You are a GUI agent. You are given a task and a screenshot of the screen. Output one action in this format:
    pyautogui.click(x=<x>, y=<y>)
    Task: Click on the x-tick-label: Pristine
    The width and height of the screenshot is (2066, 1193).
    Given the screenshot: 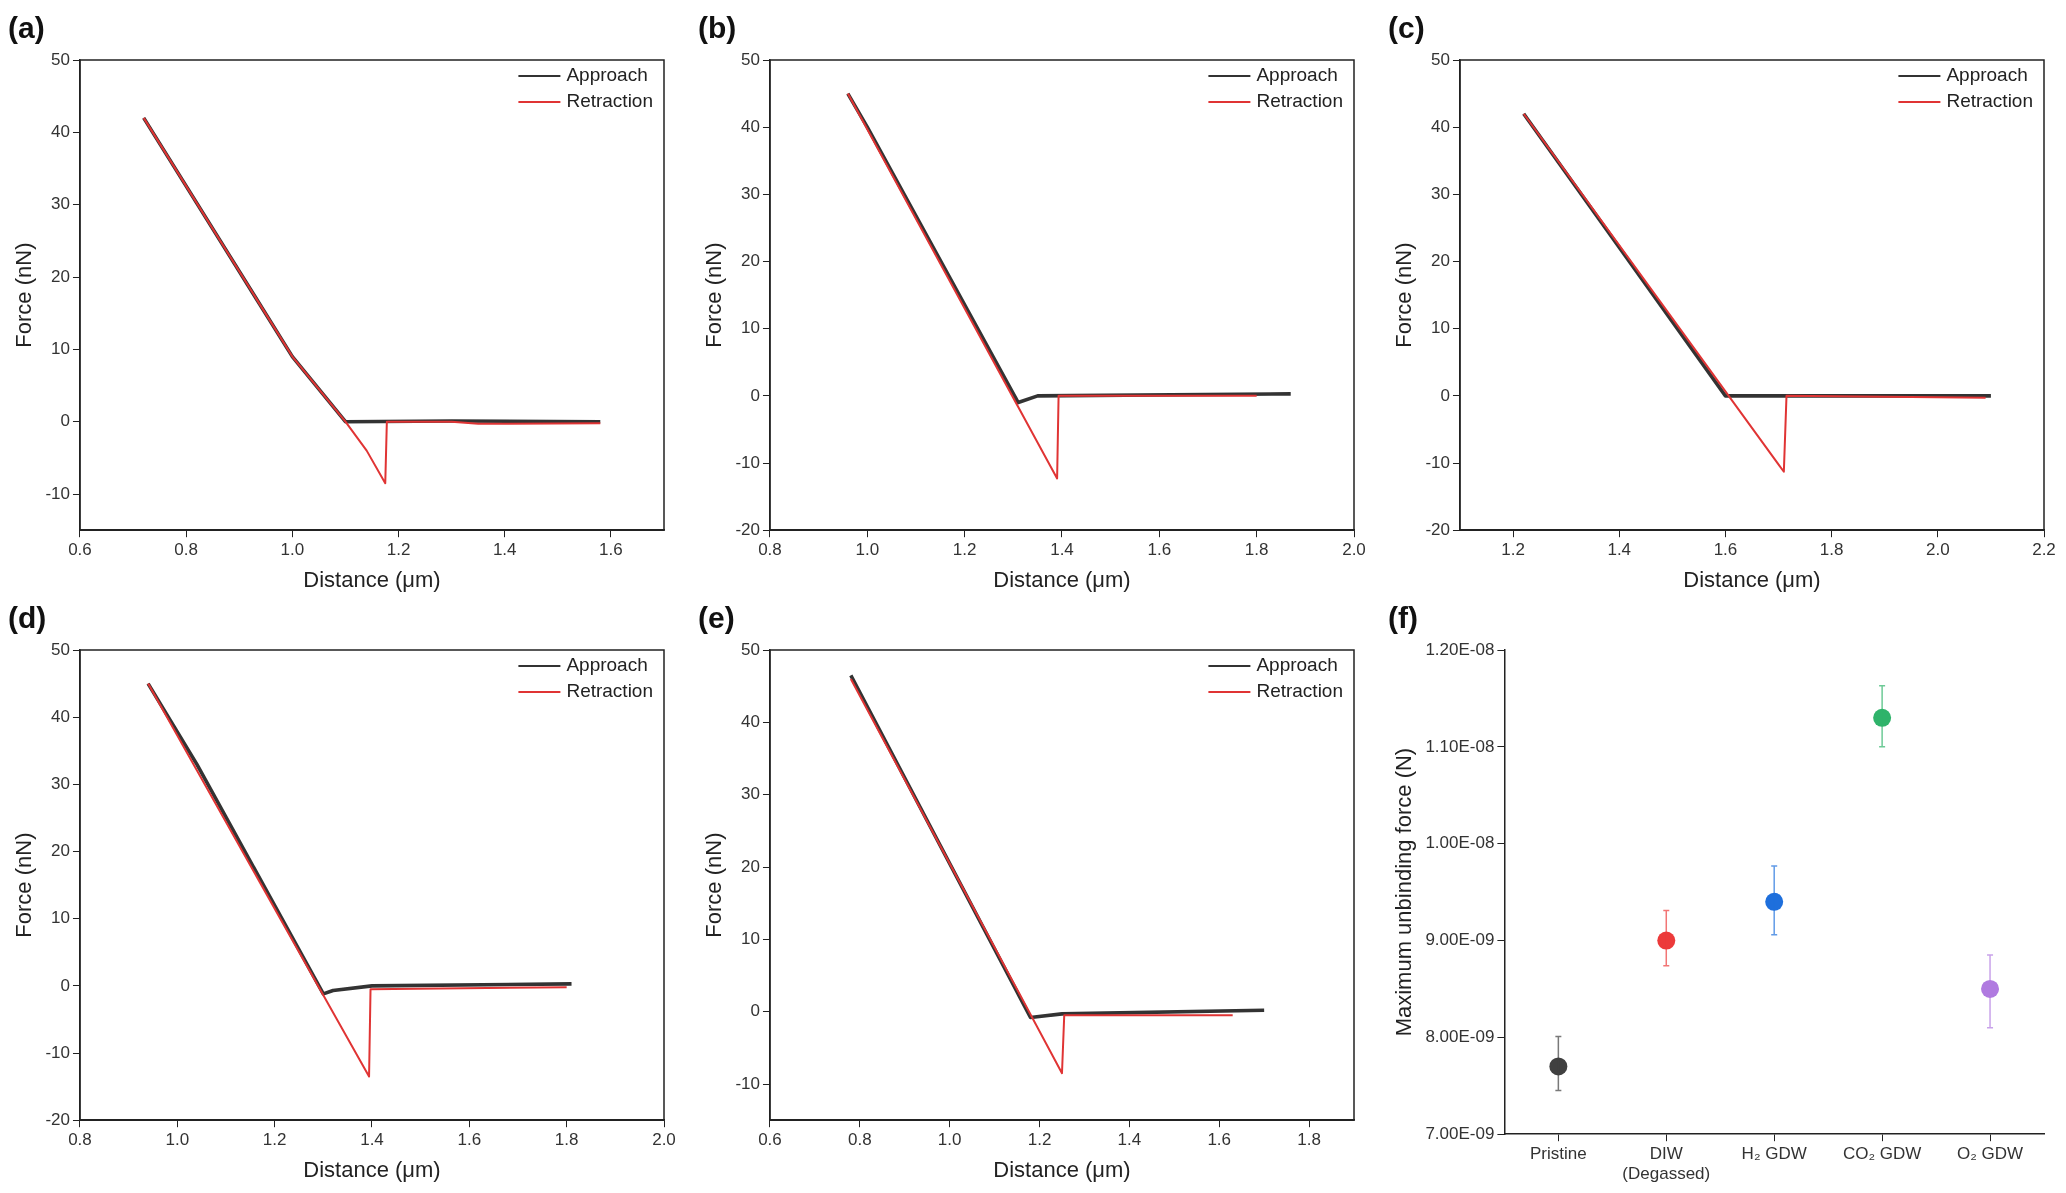 What is the action you would take?
    pyautogui.click(x=1558, y=1154)
    